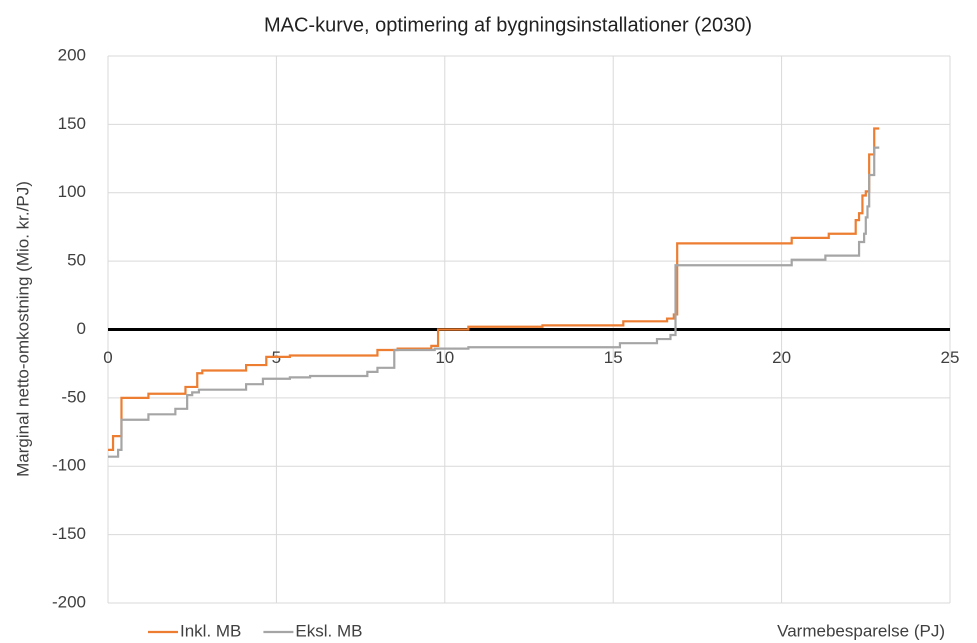 The height and width of the screenshot is (643, 977). Describe the element at coordinates (328, 630) in the screenshot. I see `legend-label: Eksl. MB` at that location.